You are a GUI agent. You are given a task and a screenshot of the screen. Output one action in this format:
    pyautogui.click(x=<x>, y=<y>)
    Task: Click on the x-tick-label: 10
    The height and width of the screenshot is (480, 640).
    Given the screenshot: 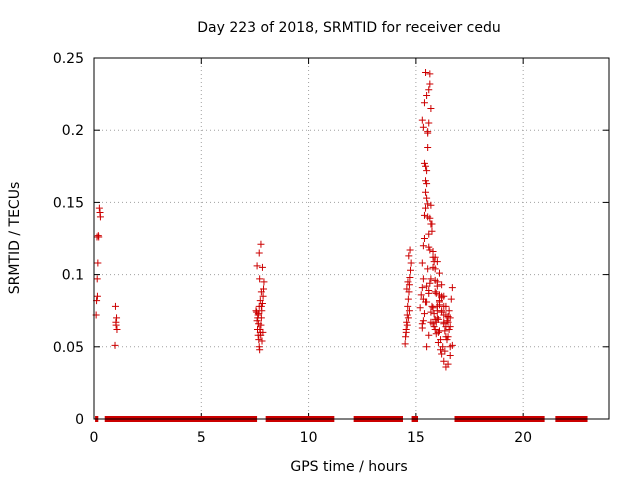 What is the action you would take?
    pyautogui.click(x=309, y=438)
    